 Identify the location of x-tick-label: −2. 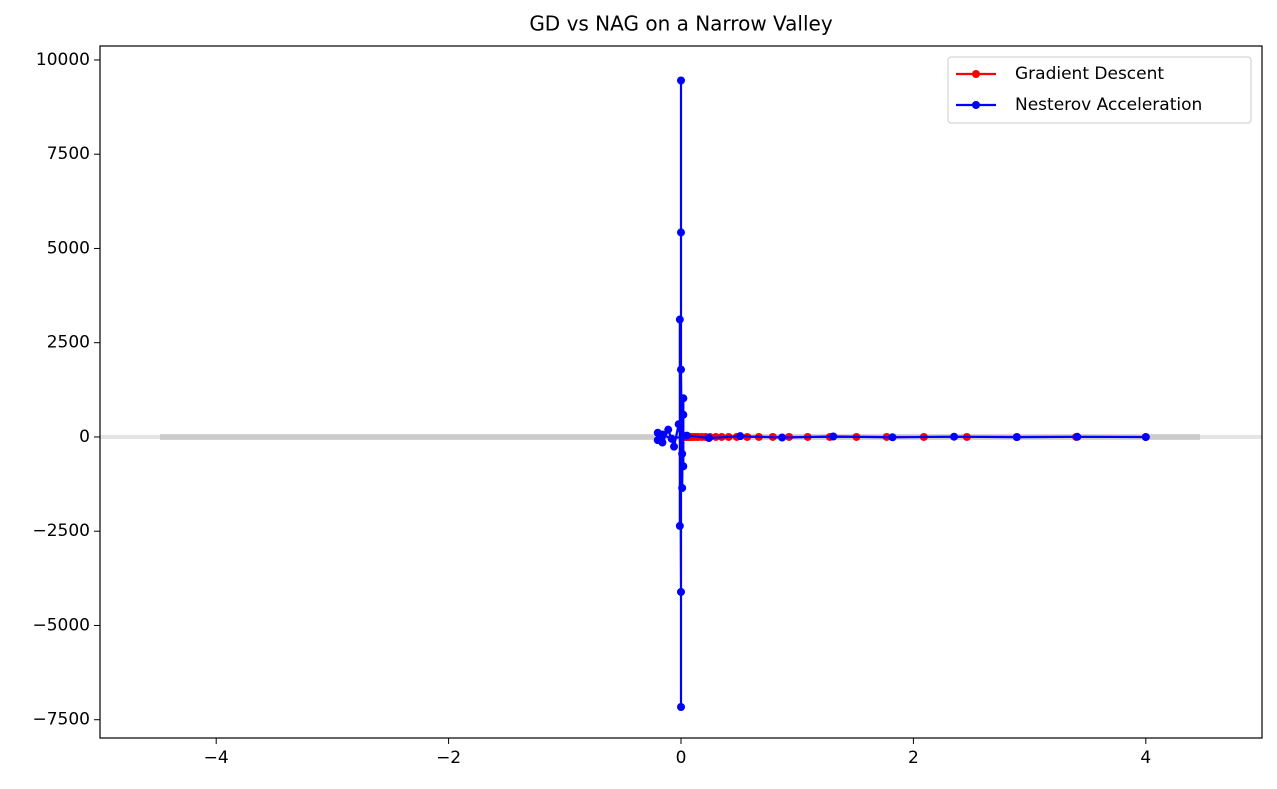
(448, 758).